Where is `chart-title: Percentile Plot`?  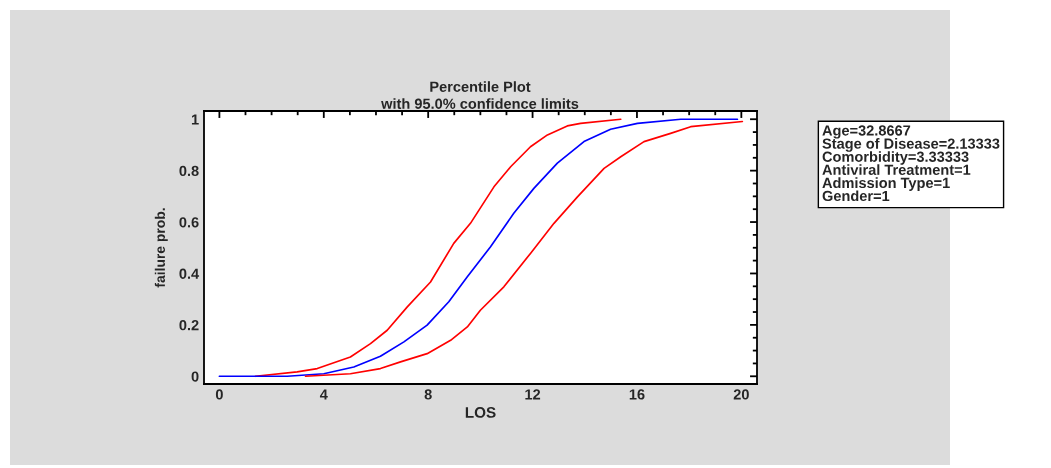 chart-title: Percentile Plot is located at coordinates (480, 86).